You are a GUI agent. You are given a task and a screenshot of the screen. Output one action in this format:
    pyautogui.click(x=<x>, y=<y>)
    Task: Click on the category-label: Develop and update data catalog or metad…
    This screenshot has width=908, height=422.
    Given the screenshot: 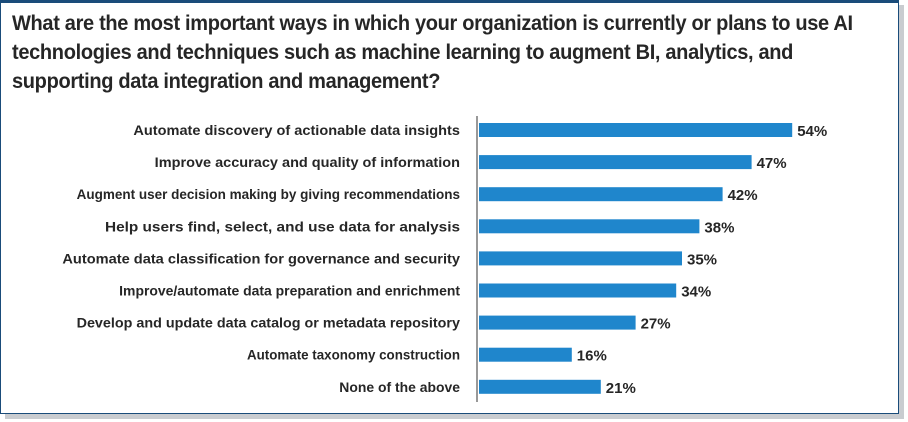 What is the action you would take?
    pyautogui.click(x=269, y=323)
    